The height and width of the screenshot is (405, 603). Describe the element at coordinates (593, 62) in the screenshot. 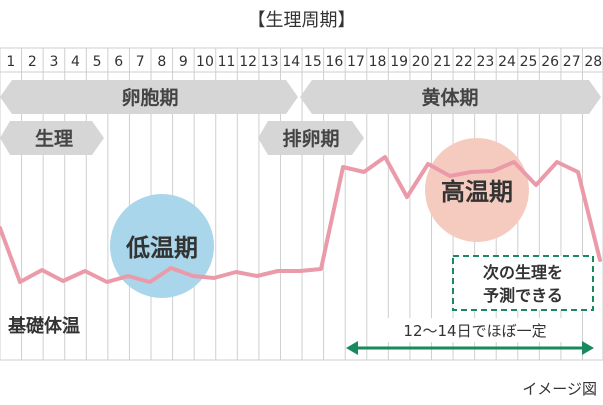

I see `day-label: 28` at that location.